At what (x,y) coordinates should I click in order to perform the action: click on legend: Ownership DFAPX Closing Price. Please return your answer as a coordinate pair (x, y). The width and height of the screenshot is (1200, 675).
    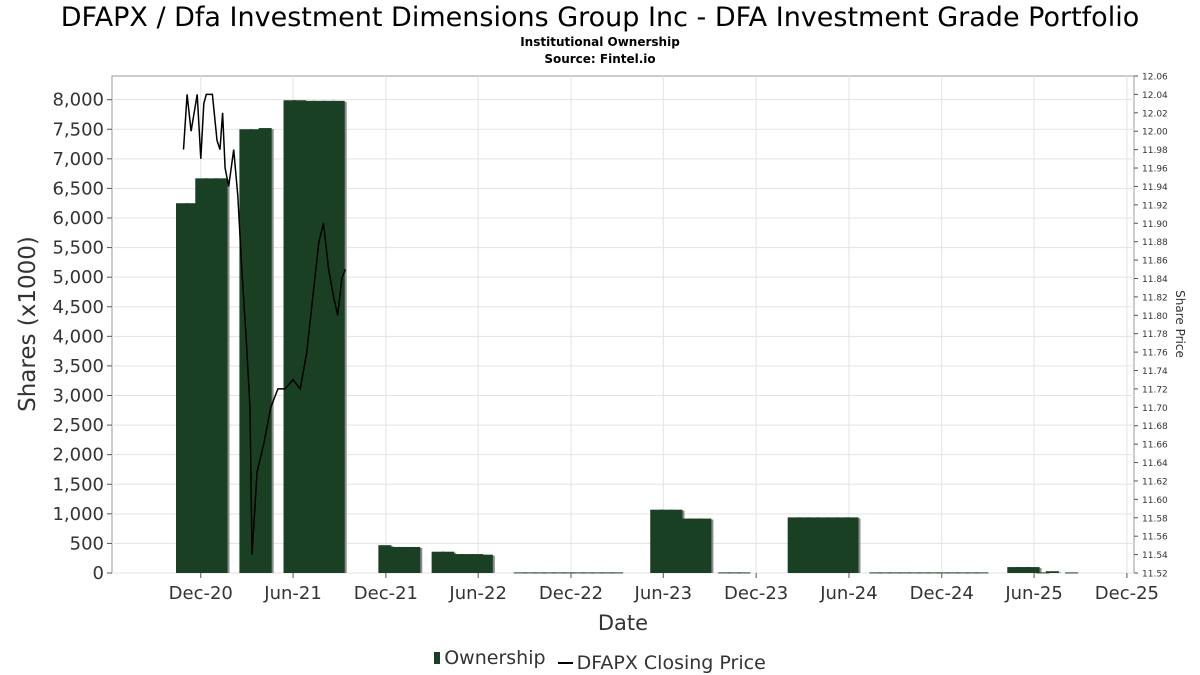
    Looking at the image, I should click on (600, 660).